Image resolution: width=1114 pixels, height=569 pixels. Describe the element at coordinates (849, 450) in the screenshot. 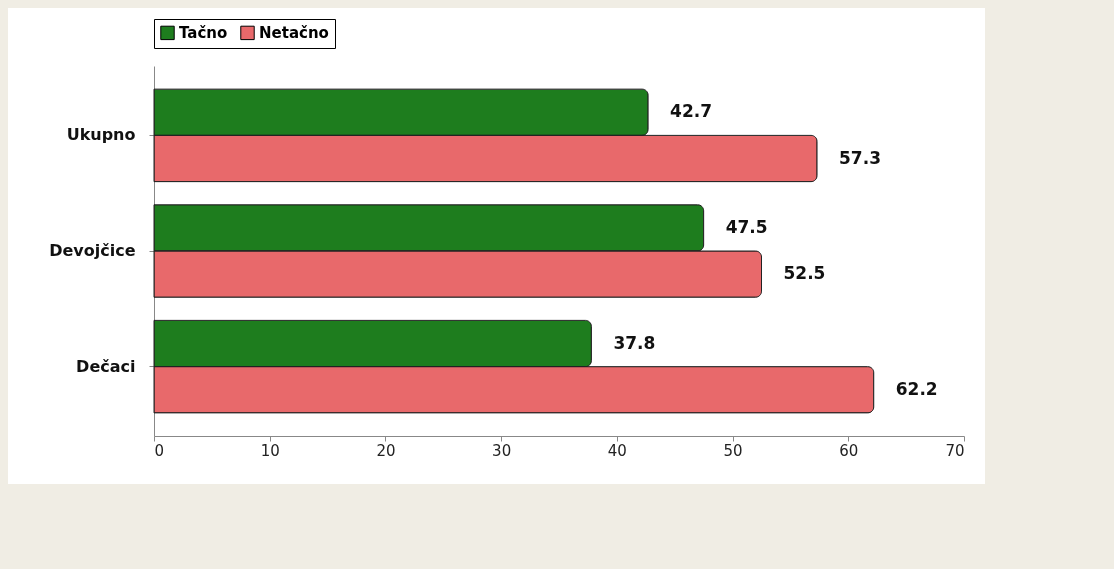

I see `x-tick-label: 60` at that location.